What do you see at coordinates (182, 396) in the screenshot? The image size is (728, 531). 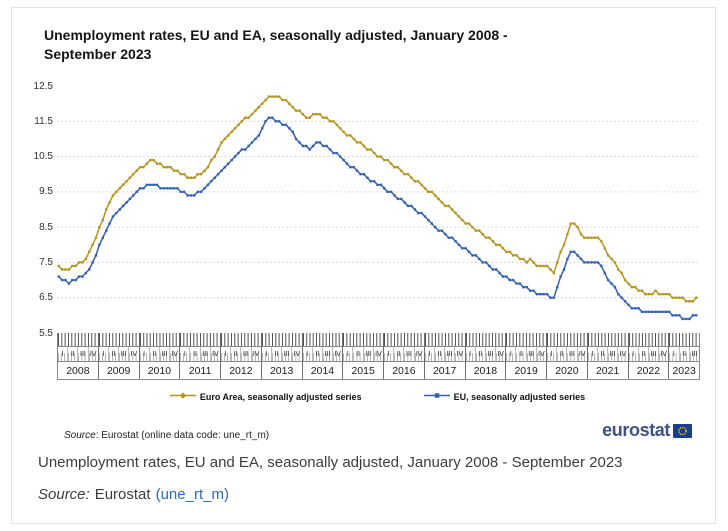 I see `euro-area-line-marker-icon` at bounding box center [182, 396].